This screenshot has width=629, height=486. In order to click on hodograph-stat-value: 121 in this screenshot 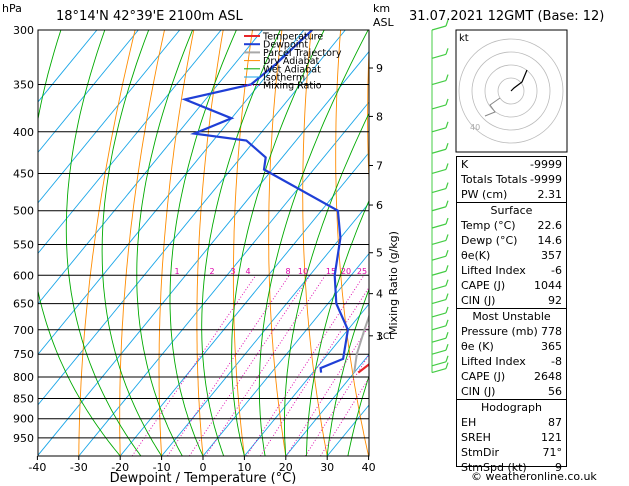, I will do `click(551, 437)`.